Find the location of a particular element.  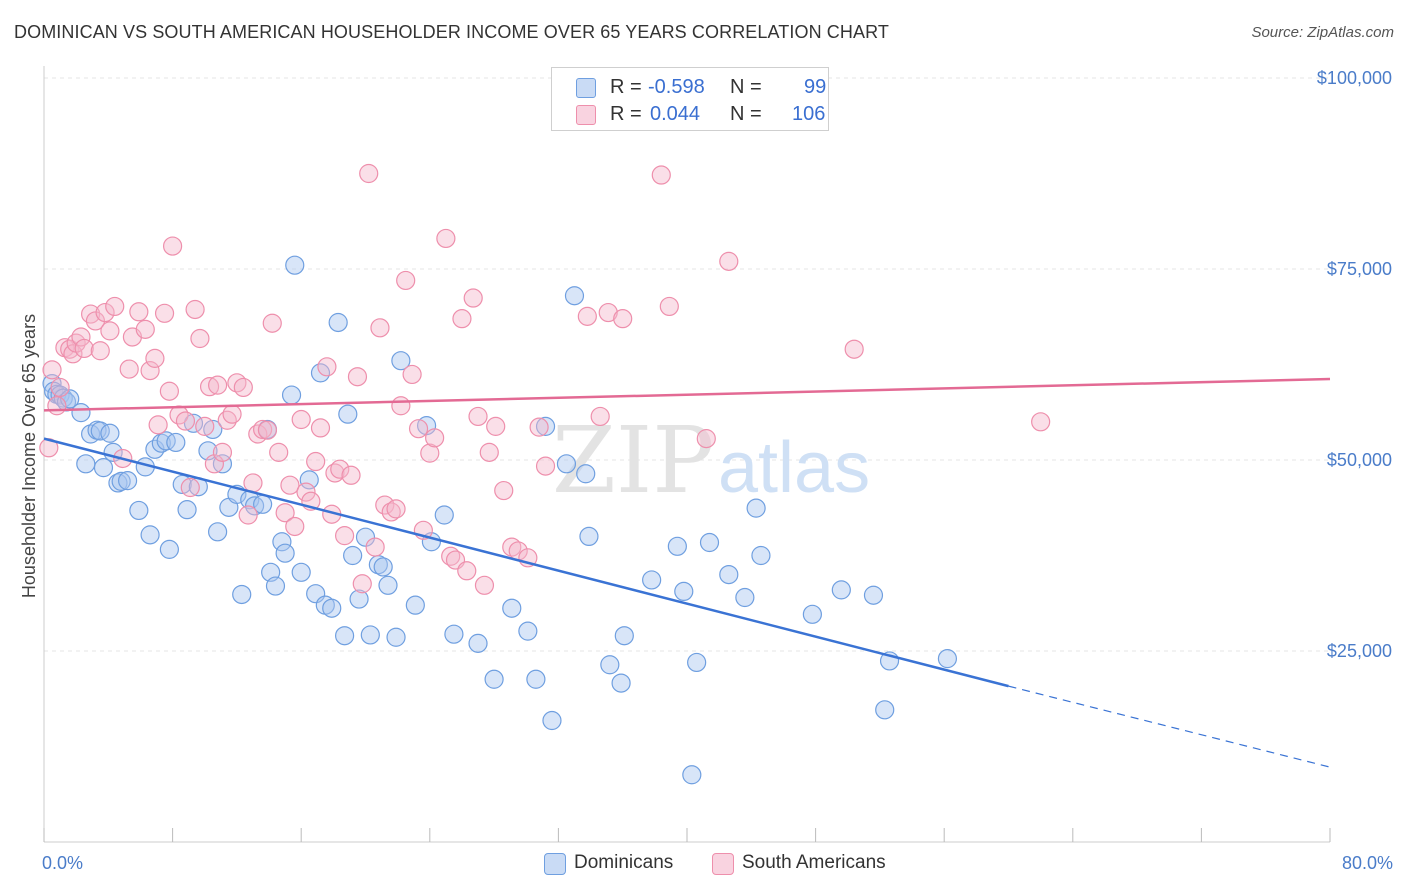

legend-n-value: 106 is located at coordinates (809, 114).